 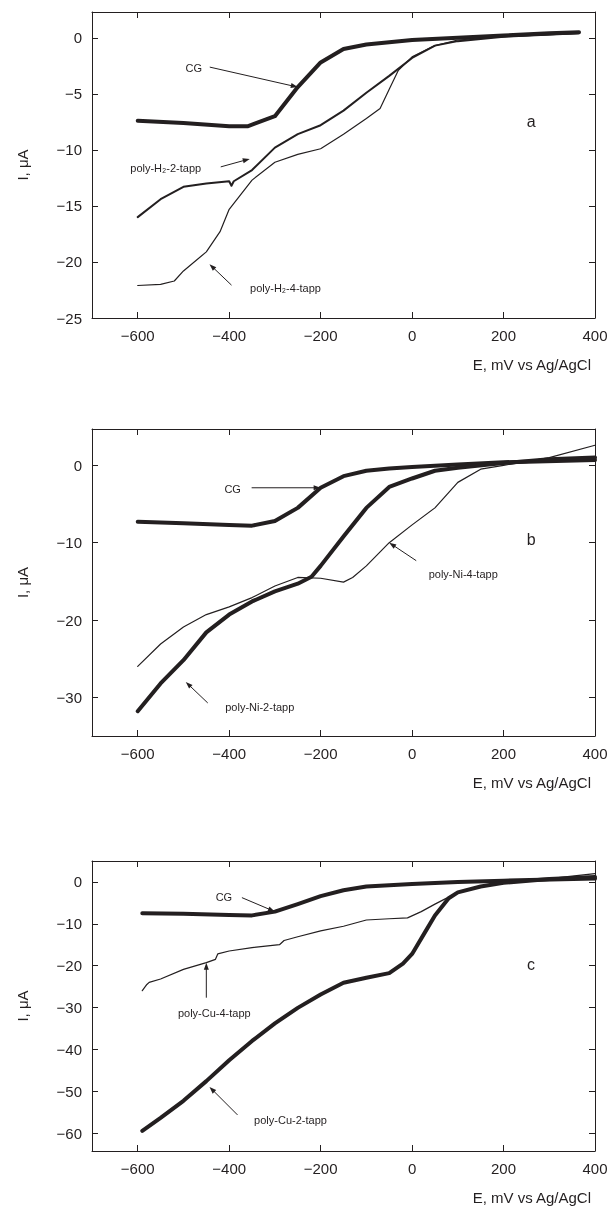 I want to click on annotation: poly-Ni-2-tapp, so click(x=260, y=706).